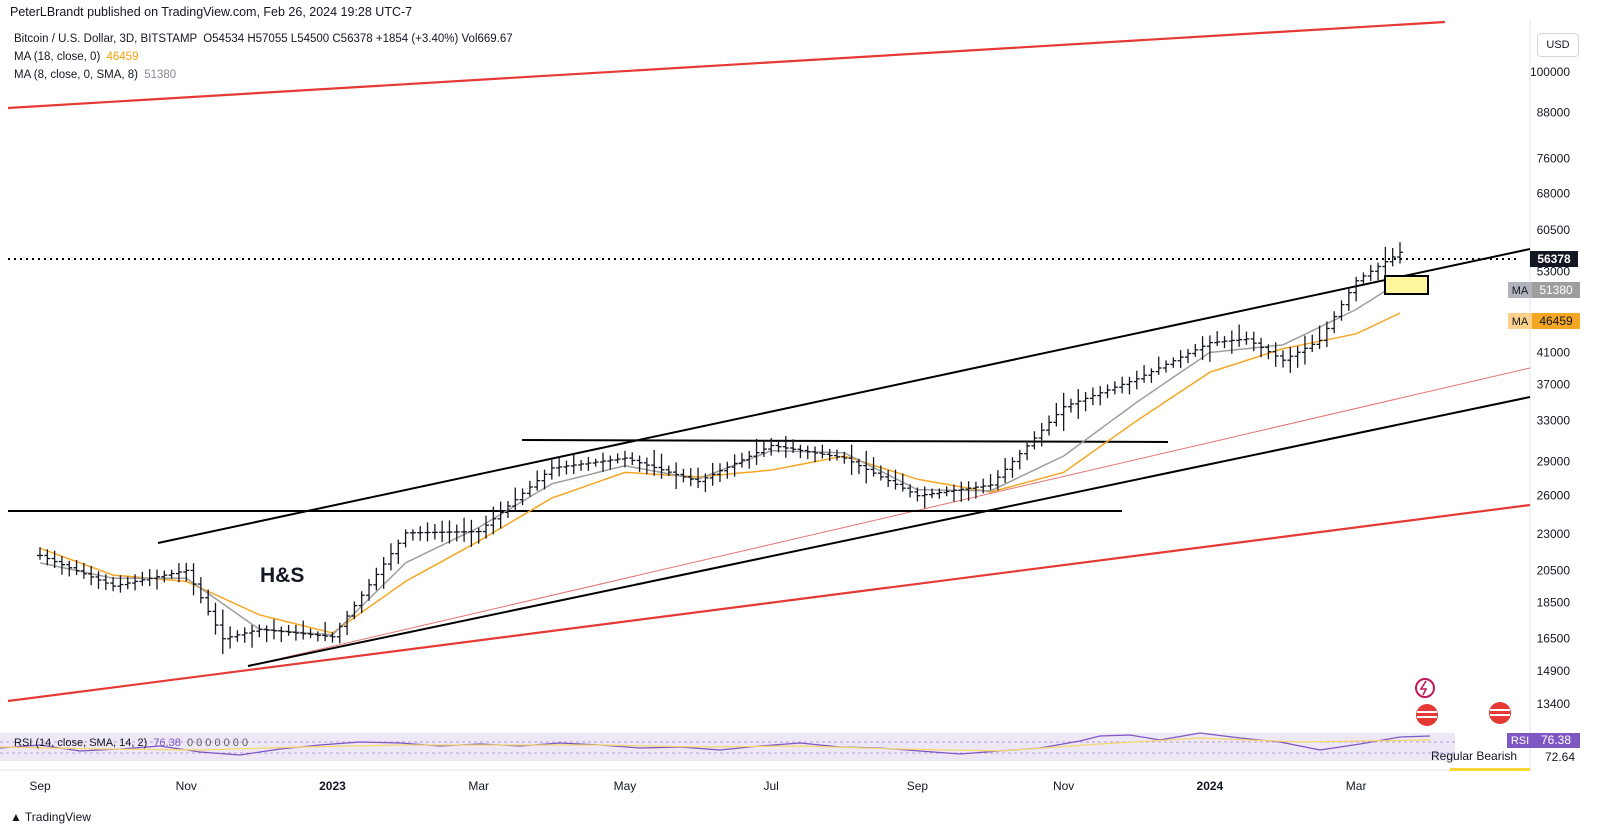 The width and height of the screenshot is (1600, 826). What do you see at coordinates (50, 817) in the screenshot?
I see `tradingview-logo: ▲ TradingView` at bounding box center [50, 817].